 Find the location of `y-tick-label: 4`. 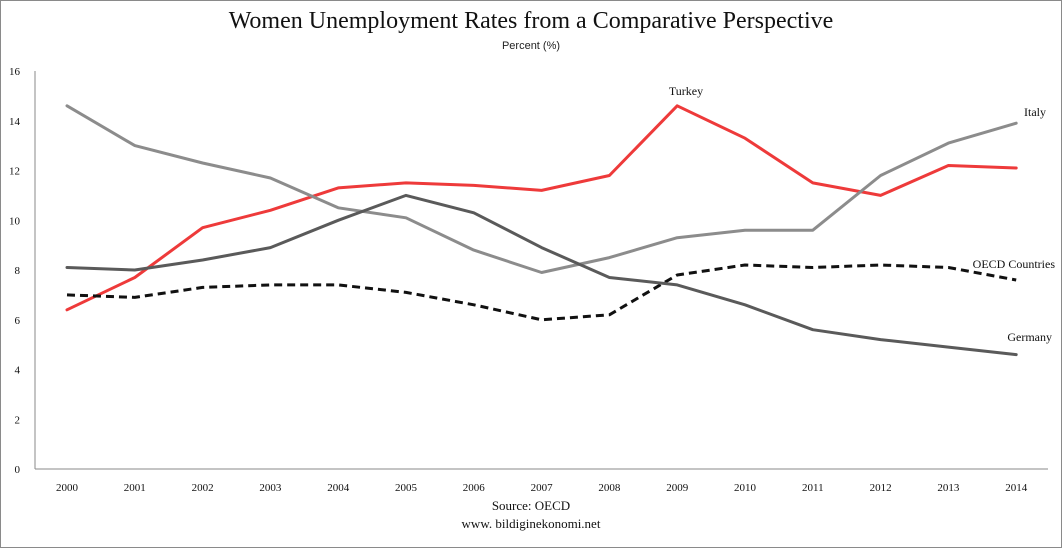

y-tick-label: 4 is located at coordinates (18, 371).